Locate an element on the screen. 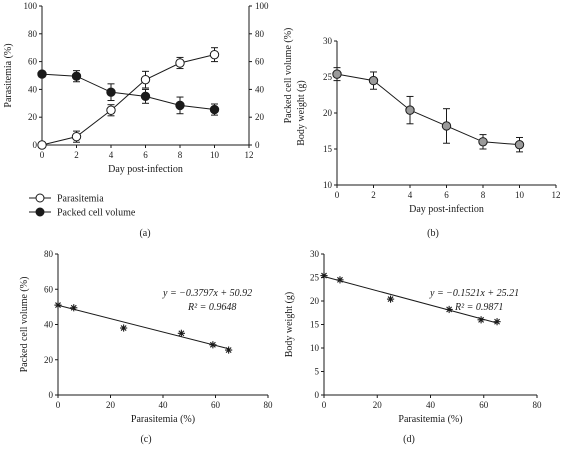 The height and width of the screenshot is (451, 562). panel-c-x-tick-label: 80 is located at coordinates (269, 405).